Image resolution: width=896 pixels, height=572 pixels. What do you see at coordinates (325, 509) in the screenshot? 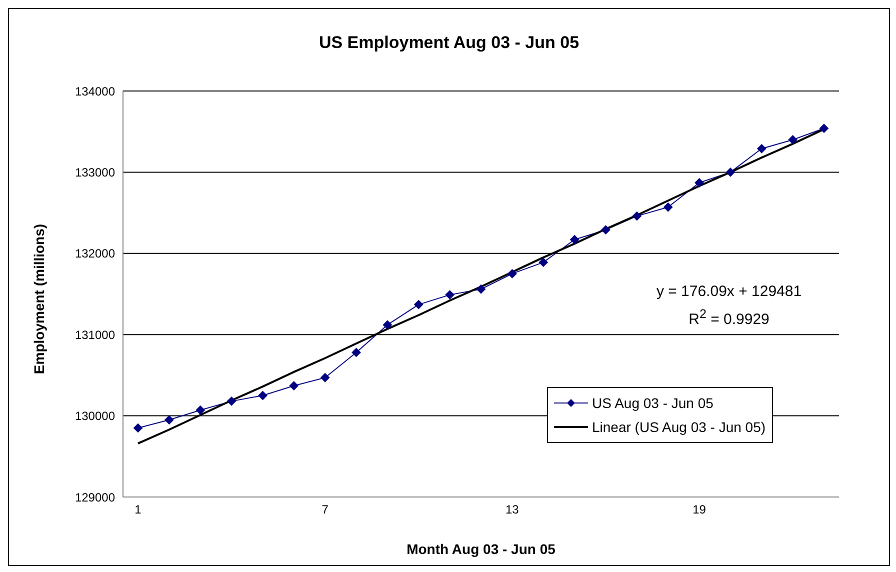
I see `x-tick-label: 7` at bounding box center [325, 509].